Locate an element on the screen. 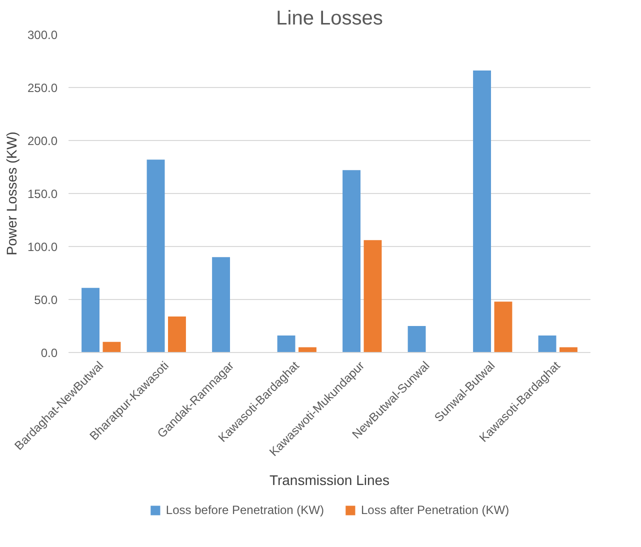 Image resolution: width=641 pixels, height=547 pixels. y-axis-title: Power Losses (KW) is located at coordinates (11, 194).